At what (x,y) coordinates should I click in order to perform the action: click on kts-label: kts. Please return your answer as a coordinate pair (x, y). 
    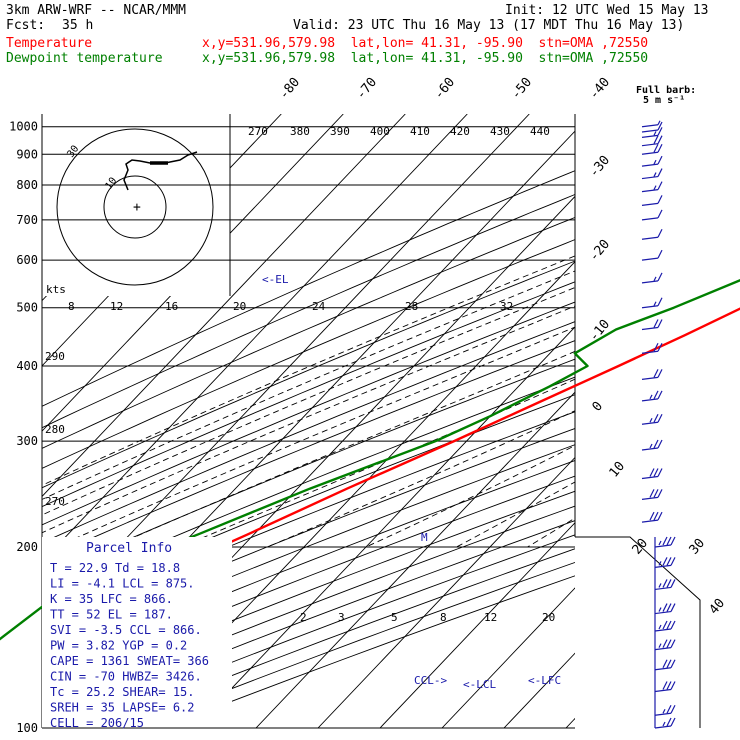
    Looking at the image, I should click on (56, 289).